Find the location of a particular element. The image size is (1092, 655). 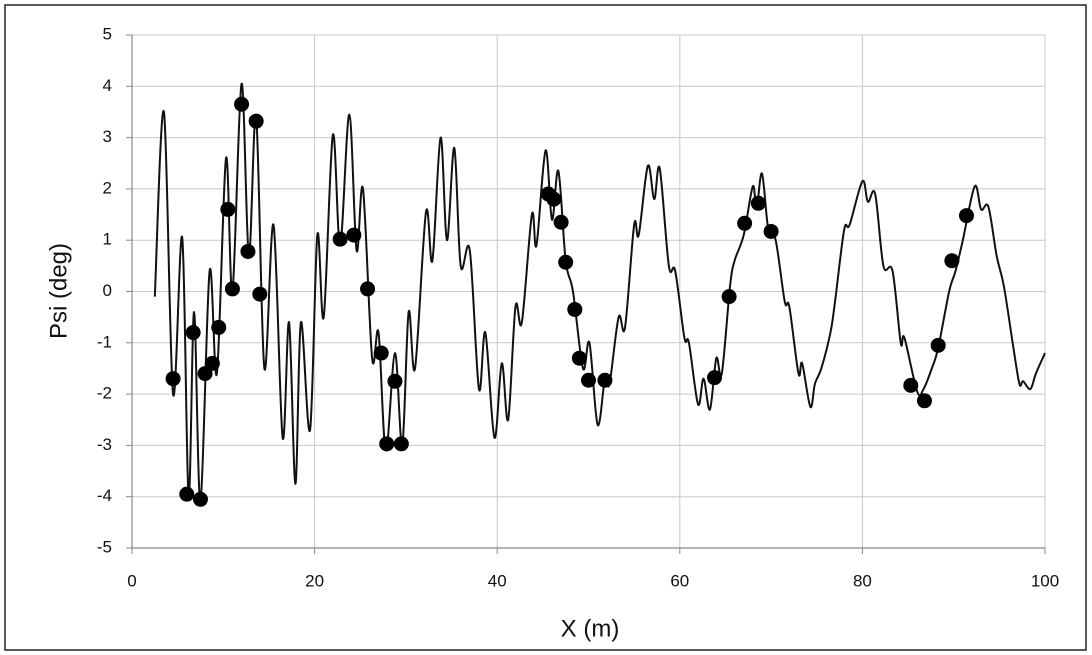

y-tick-label: -2 is located at coordinates (104, 393).